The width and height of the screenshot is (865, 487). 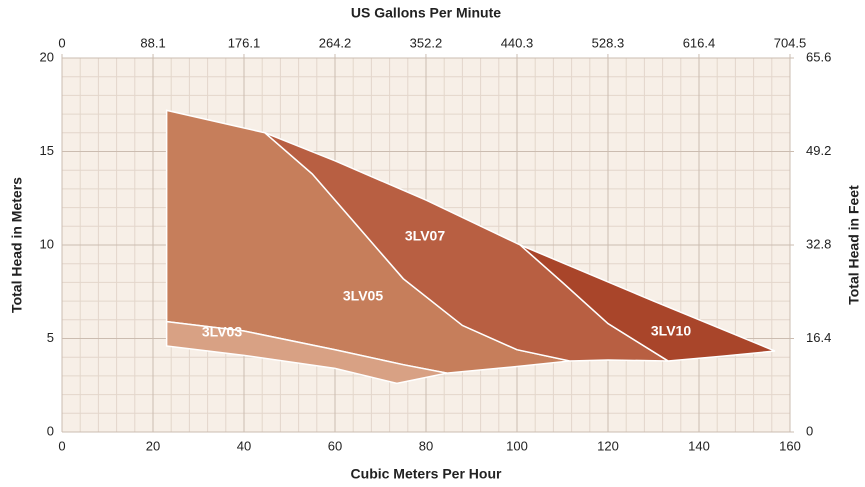 What do you see at coordinates (426, 474) in the screenshot?
I see `x-axis-title: Cubic Meters Per Hour` at bounding box center [426, 474].